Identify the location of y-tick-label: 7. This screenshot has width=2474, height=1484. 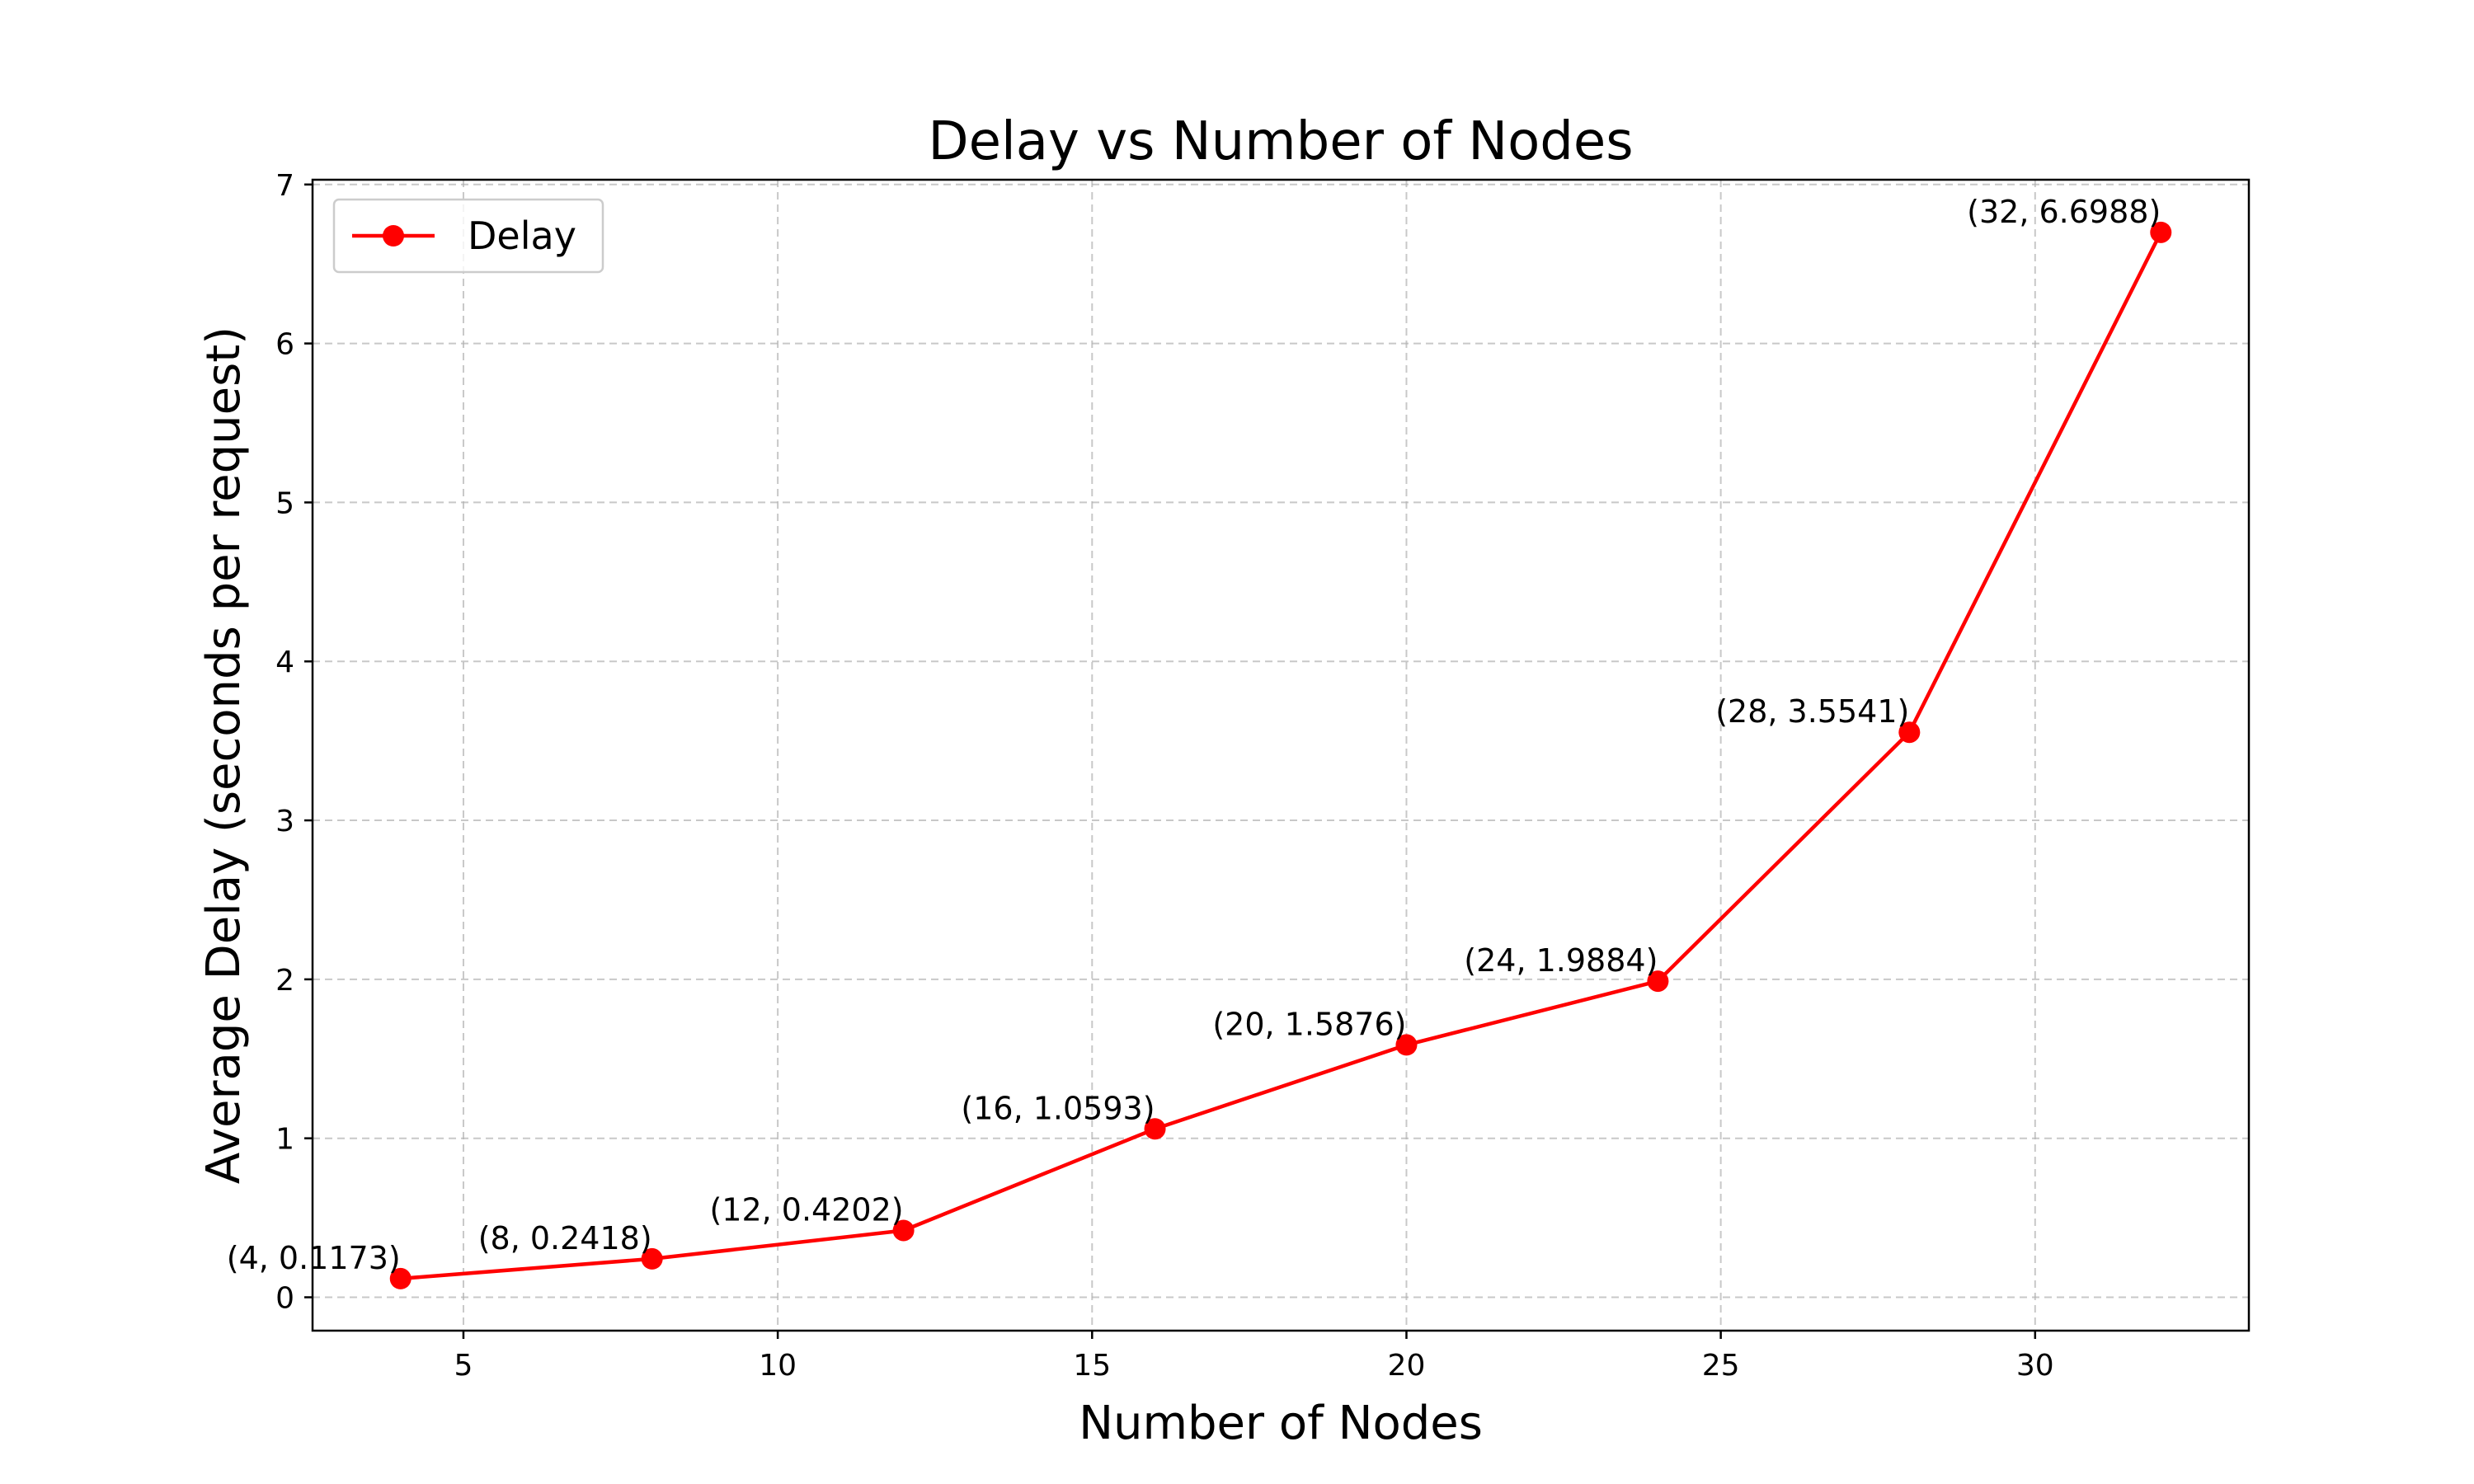
(284, 186).